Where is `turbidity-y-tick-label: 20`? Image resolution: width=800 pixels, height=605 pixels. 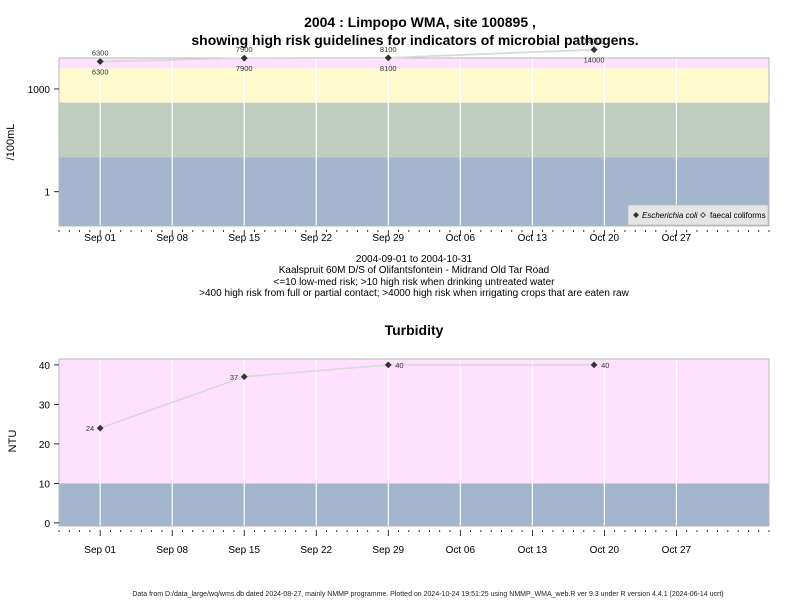 turbidity-y-tick-label: 20 is located at coordinates (45, 445).